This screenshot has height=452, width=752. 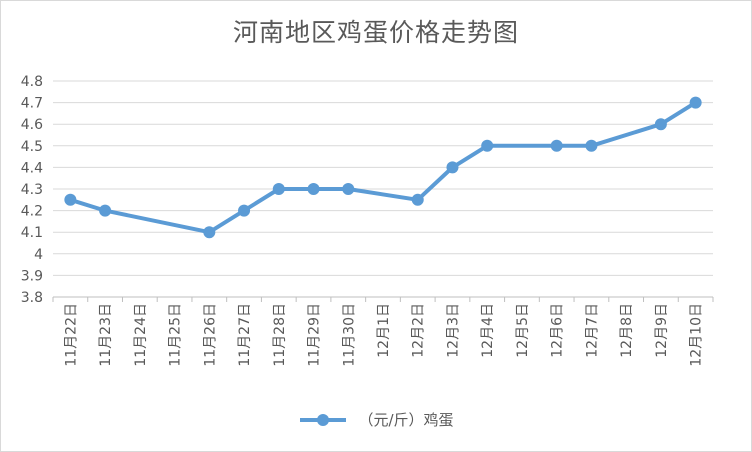 What do you see at coordinates (453, 330) in the screenshot?
I see `x-tick-label: 12月3日` at bounding box center [453, 330].